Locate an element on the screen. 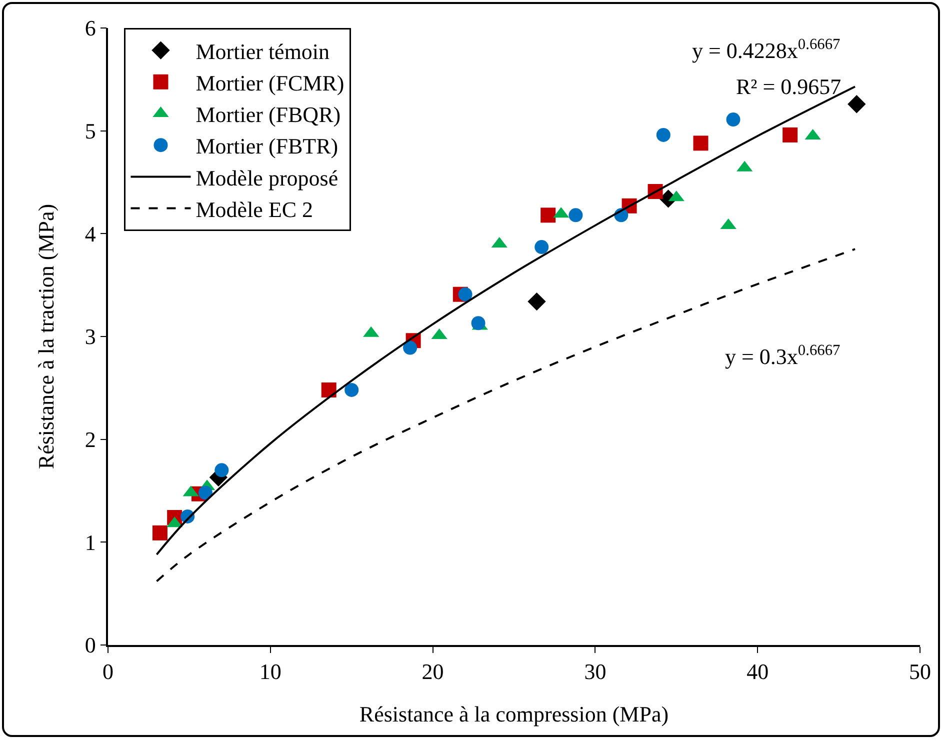  legend-label: Mortier (FBQR) is located at coordinates (268, 115).